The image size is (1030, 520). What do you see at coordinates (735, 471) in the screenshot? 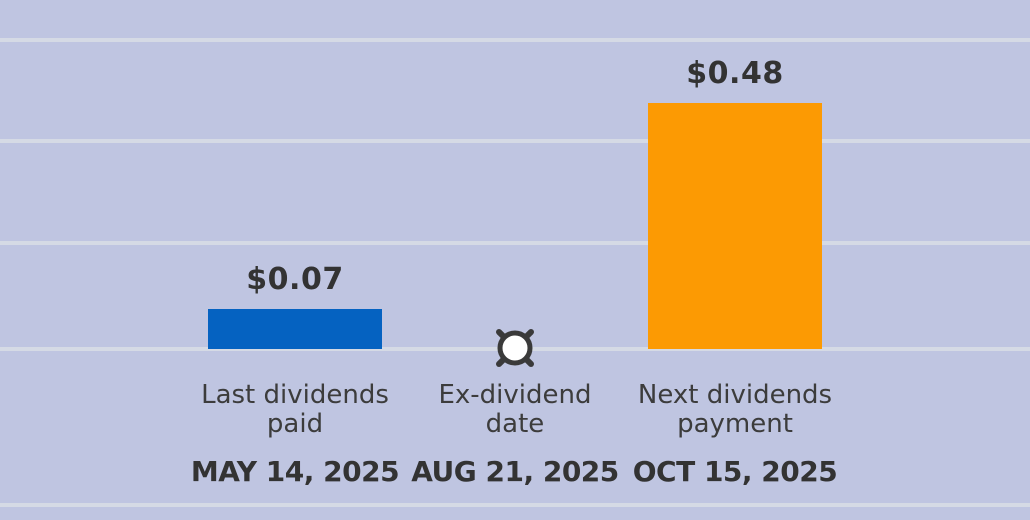
I see `date-next-dividends: OCT 15, 2025` at bounding box center [735, 471].